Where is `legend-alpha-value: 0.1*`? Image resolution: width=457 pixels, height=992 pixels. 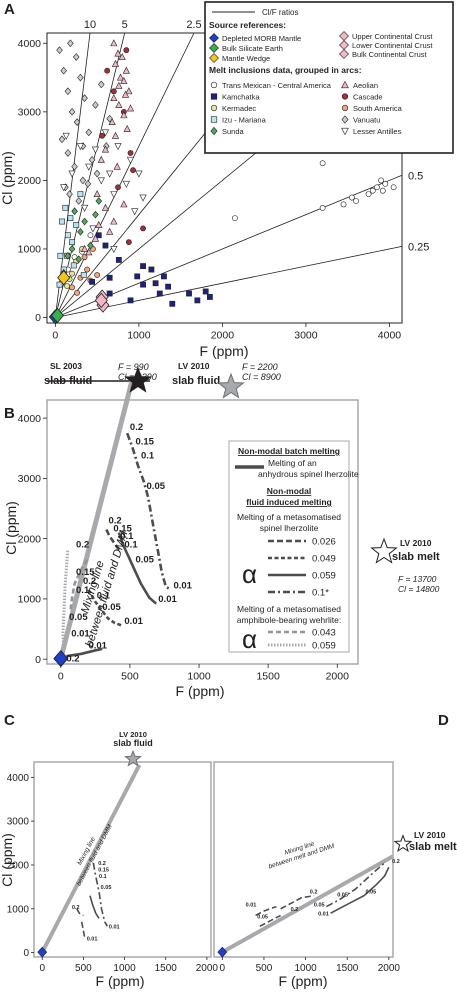
legend-alpha-value: 0.1* is located at coordinates (320, 593).